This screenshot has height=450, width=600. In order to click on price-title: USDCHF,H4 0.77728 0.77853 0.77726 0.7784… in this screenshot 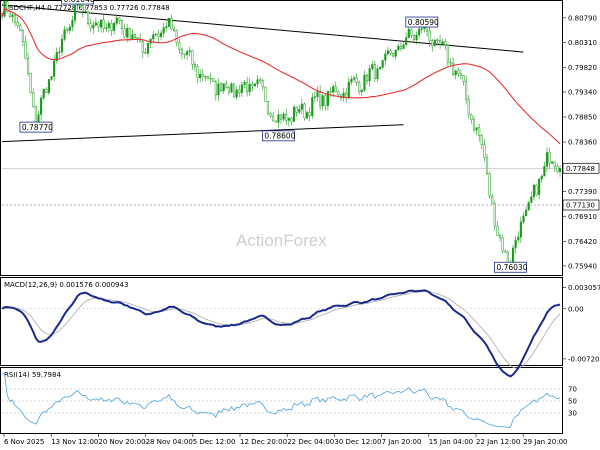, I will do `click(87, 8)`.